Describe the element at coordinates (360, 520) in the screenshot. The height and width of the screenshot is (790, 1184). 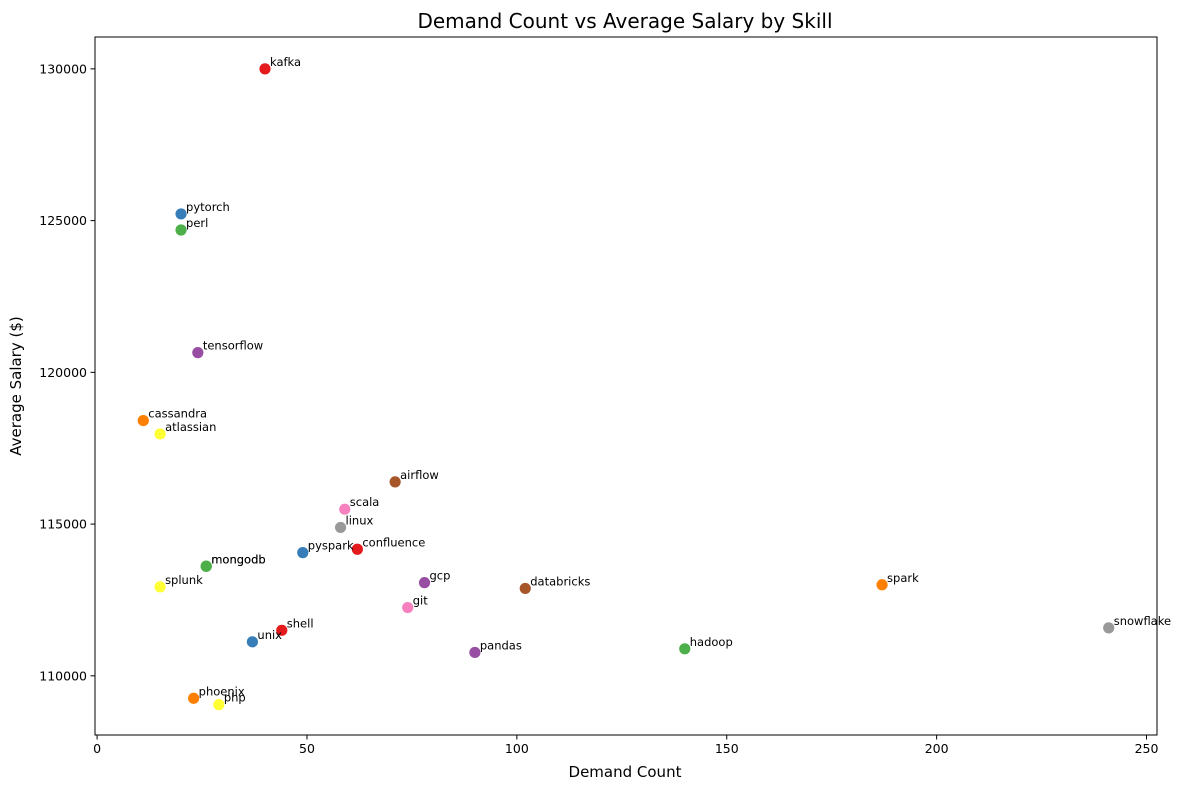
I see `point-label-linux: linux` at that location.